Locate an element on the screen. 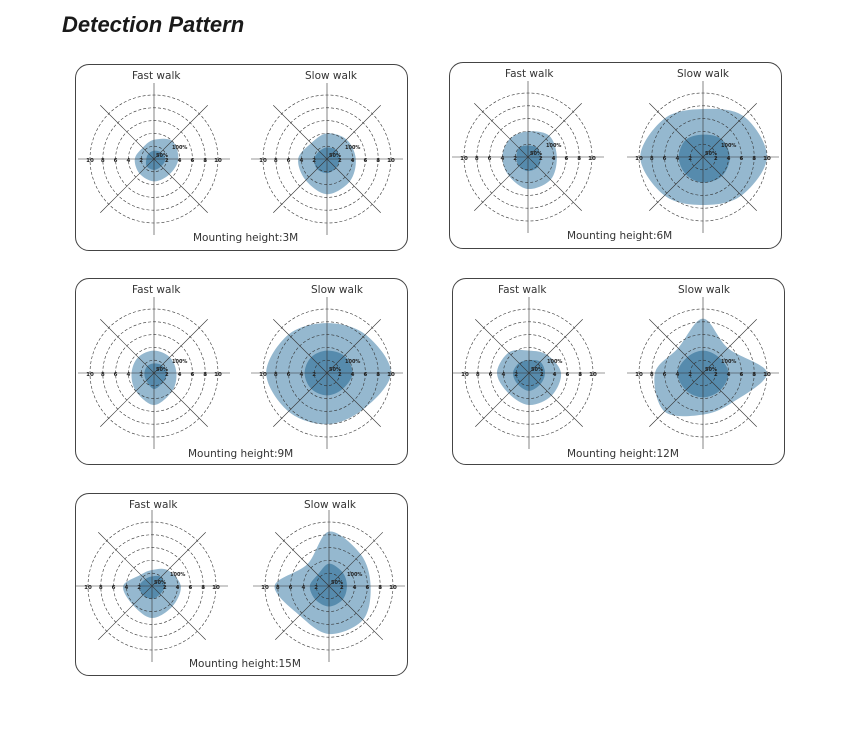 This screenshot has width=862, height=737. mounting-height-label: Mounting height:9M is located at coordinates (241, 454).